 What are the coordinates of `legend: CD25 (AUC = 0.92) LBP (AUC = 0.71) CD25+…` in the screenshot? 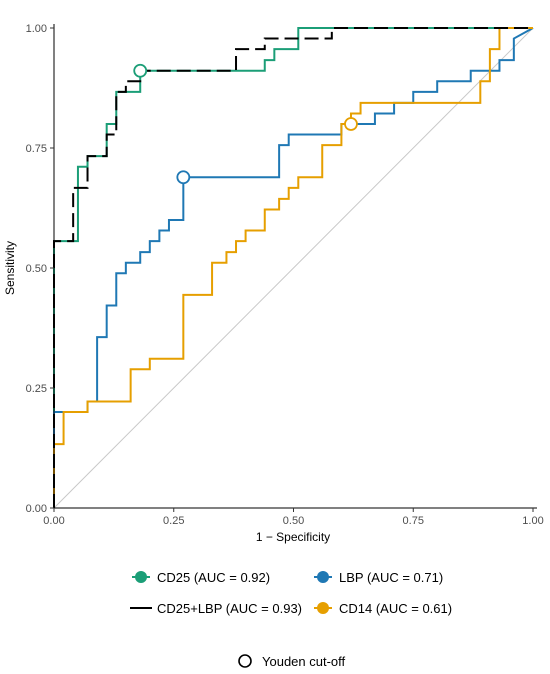 It's located at (291, 619).